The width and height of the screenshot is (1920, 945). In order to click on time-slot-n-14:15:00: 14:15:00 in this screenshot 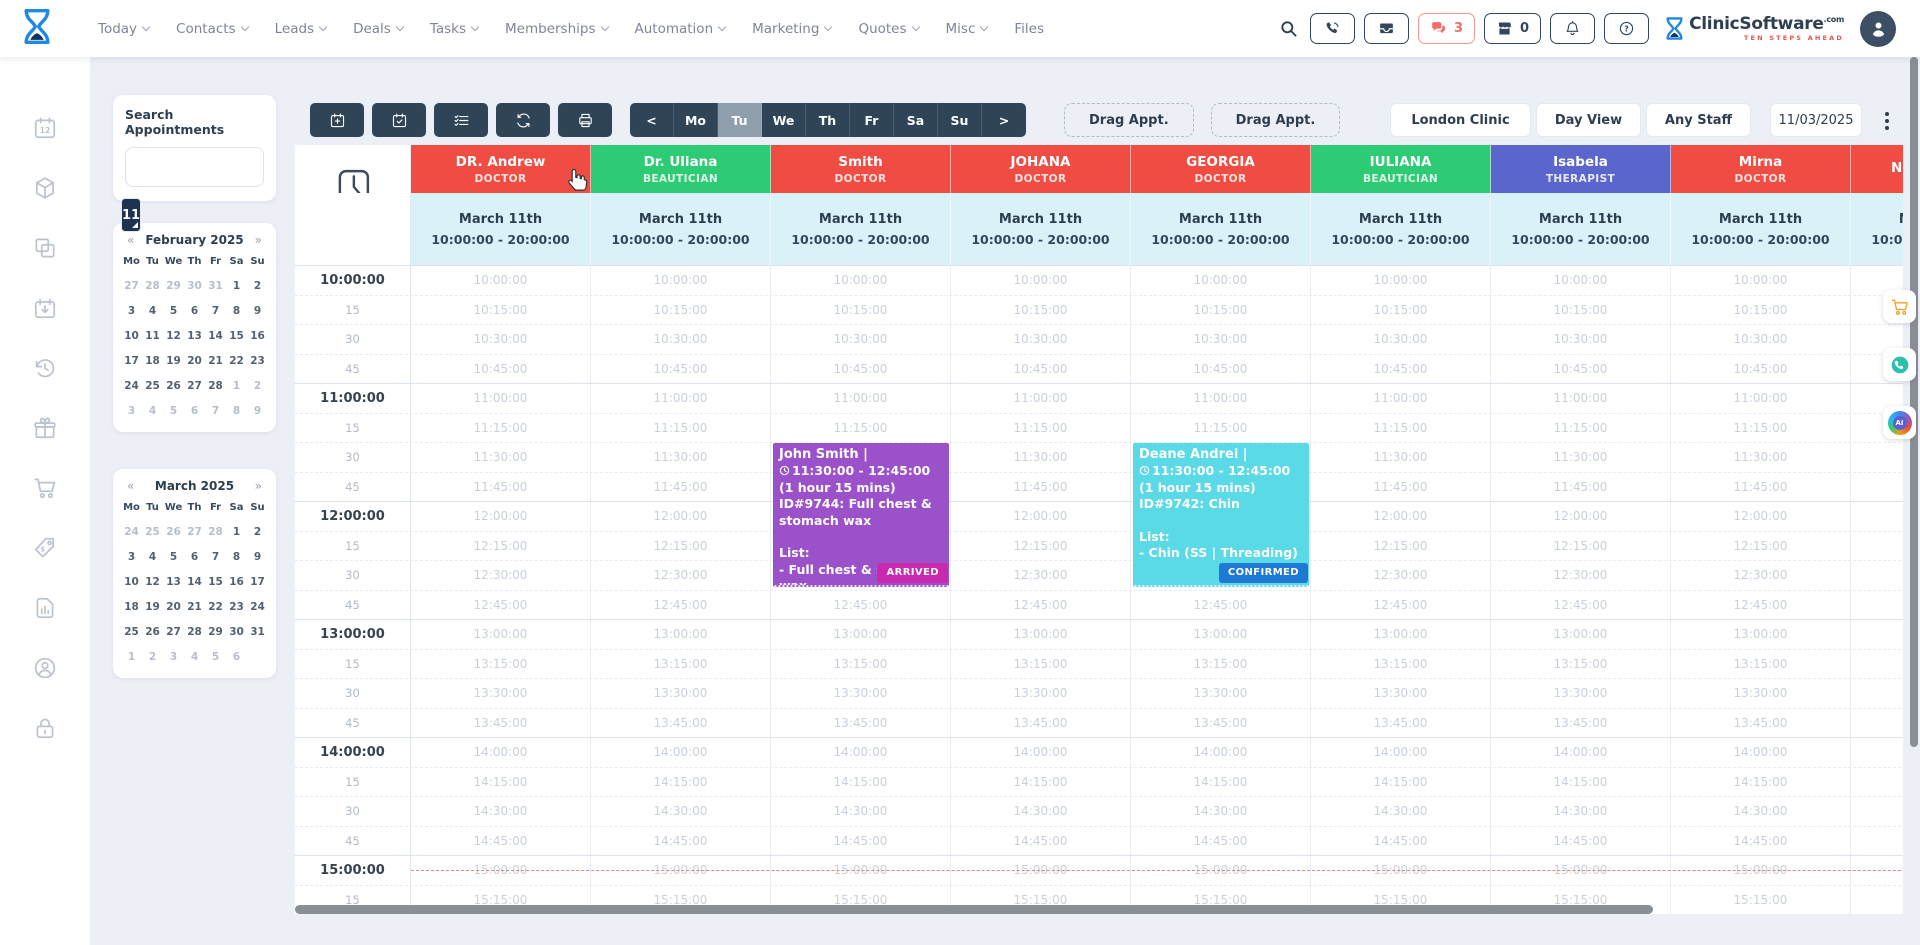, I will do `click(1877, 782)`.